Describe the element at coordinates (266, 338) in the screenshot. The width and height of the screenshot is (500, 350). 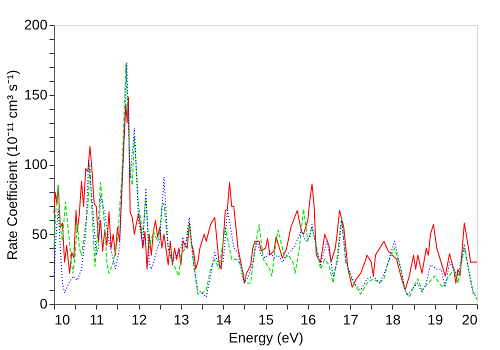
I see `x-axis-title: Energy (eV)` at that location.